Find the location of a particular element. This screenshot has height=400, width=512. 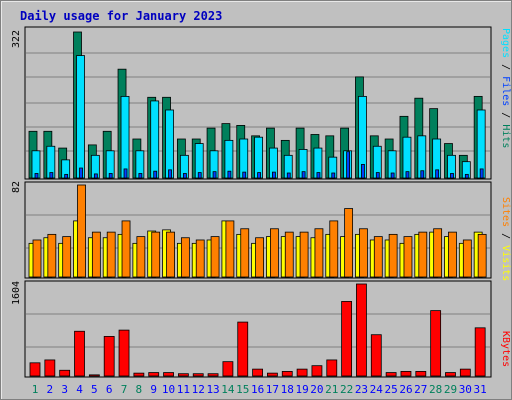

day-label: 4 is located at coordinates (79, 389).